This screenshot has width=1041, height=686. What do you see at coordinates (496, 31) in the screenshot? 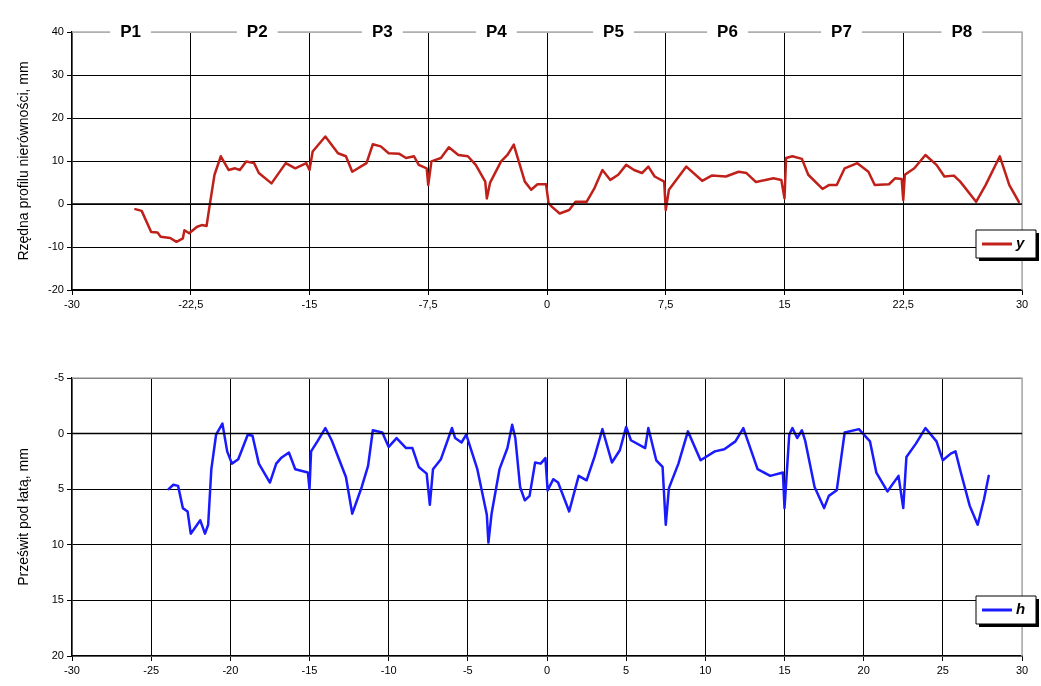
I see `annotation: P4` at bounding box center [496, 31].